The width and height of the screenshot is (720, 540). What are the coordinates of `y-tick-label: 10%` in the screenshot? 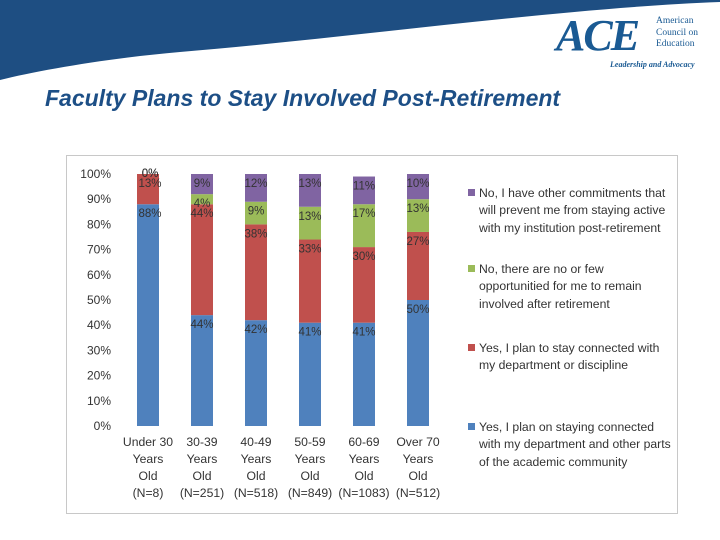 It's located at (99, 401).